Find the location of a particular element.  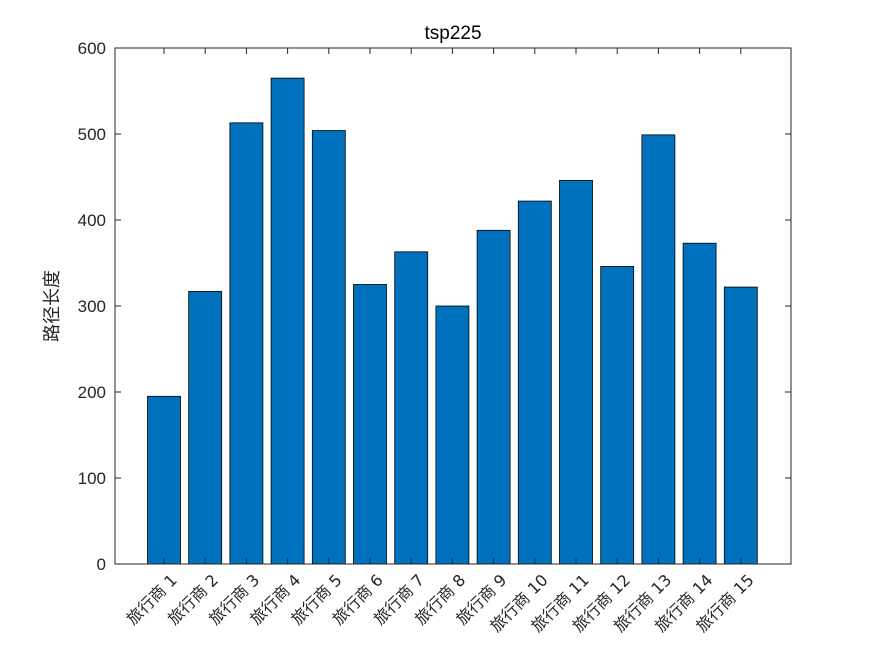

y-tick-label: 200 is located at coordinates (92, 392).